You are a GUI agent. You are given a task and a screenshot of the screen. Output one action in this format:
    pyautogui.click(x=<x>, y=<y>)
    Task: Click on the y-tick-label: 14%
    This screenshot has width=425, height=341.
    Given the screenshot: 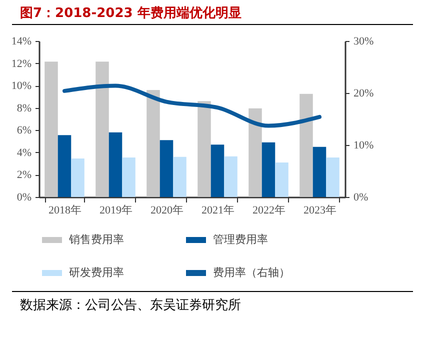 What is the action you would take?
    pyautogui.click(x=21, y=42)
    